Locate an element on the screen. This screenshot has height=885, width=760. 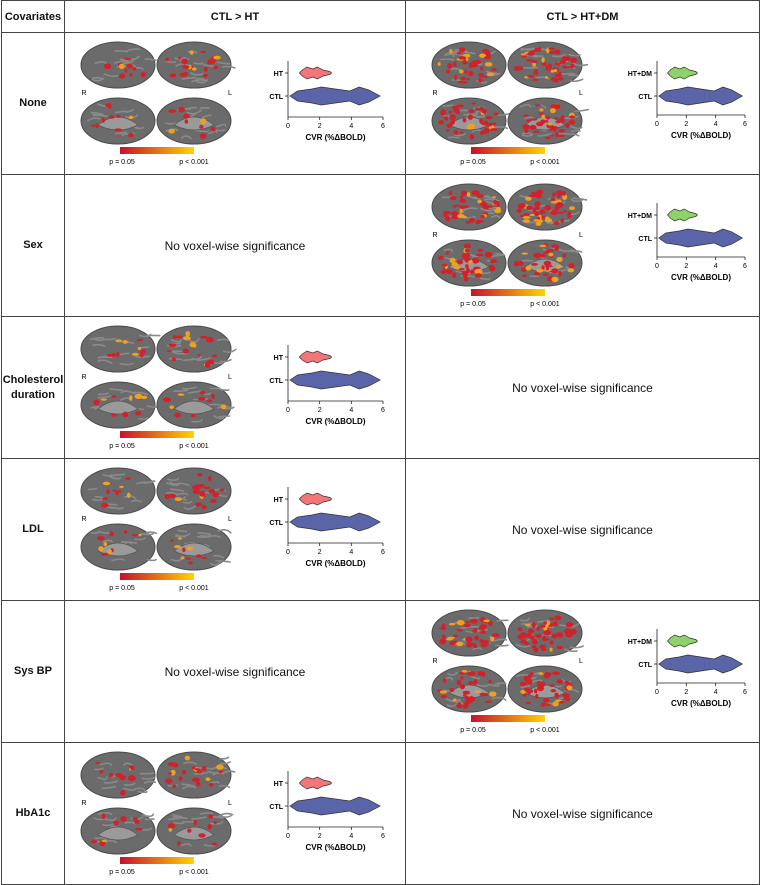
x-tick-label: 6 is located at coordinates (745, 266).